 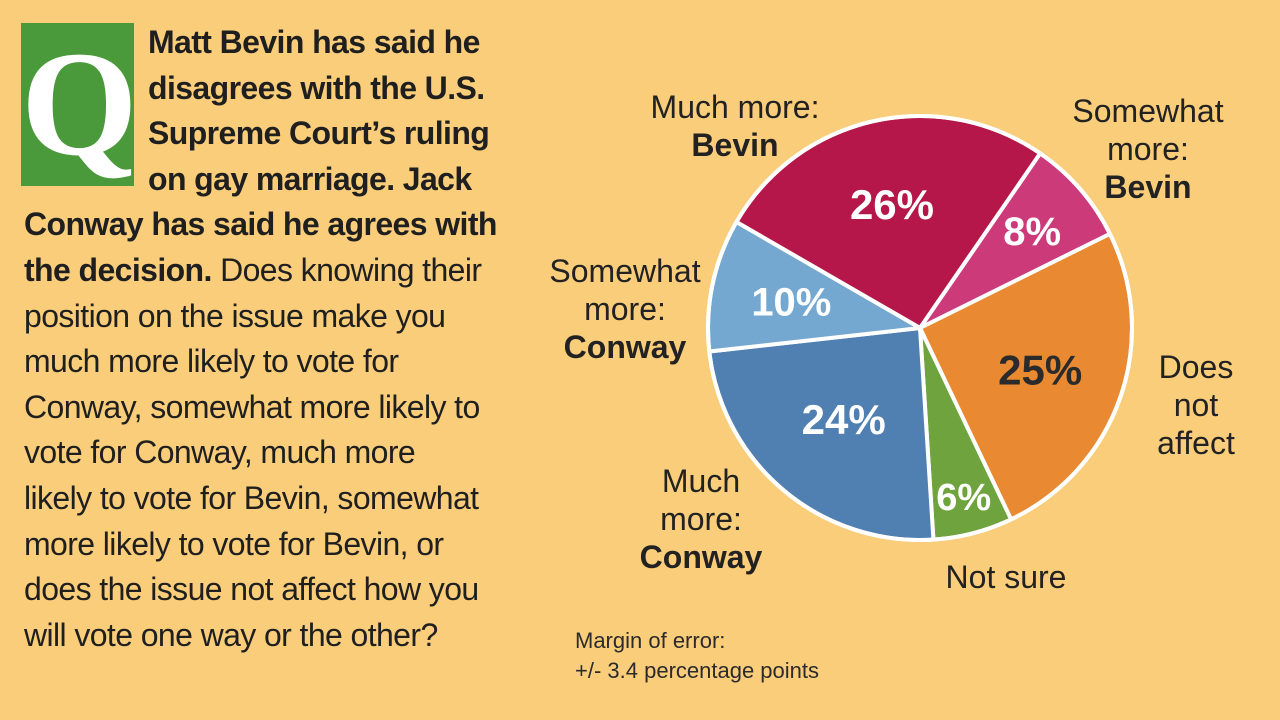 What do you see at coordinates (251, 589) in the screenshot?
I see `question-line: does the issue not affect how you` at bounding box center [251, 589].